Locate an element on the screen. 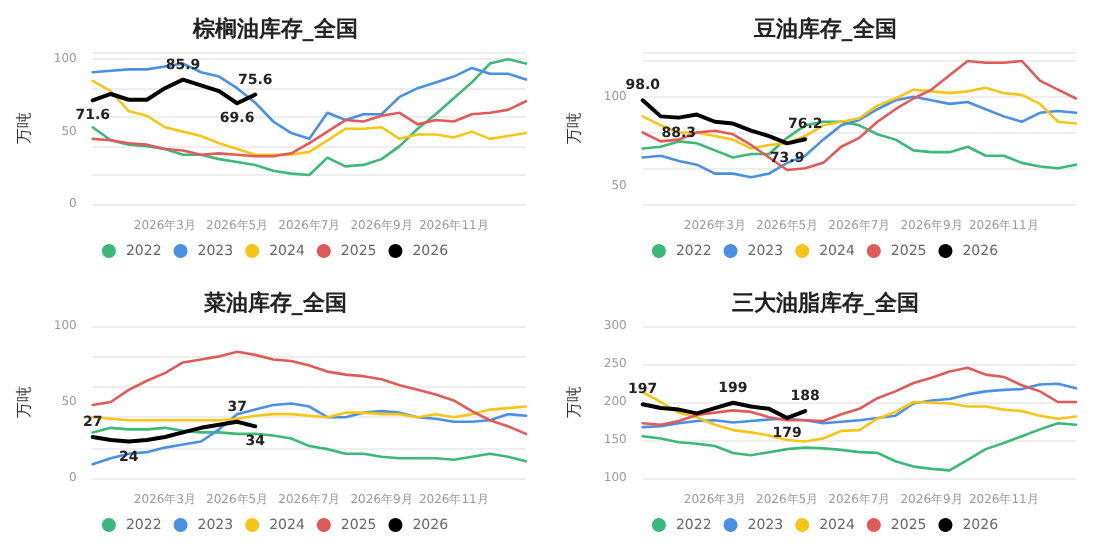 This screenshot has height=546, width=1100. chart-title: 三大油脂库存_全国 is located at coordinates (825, 302).